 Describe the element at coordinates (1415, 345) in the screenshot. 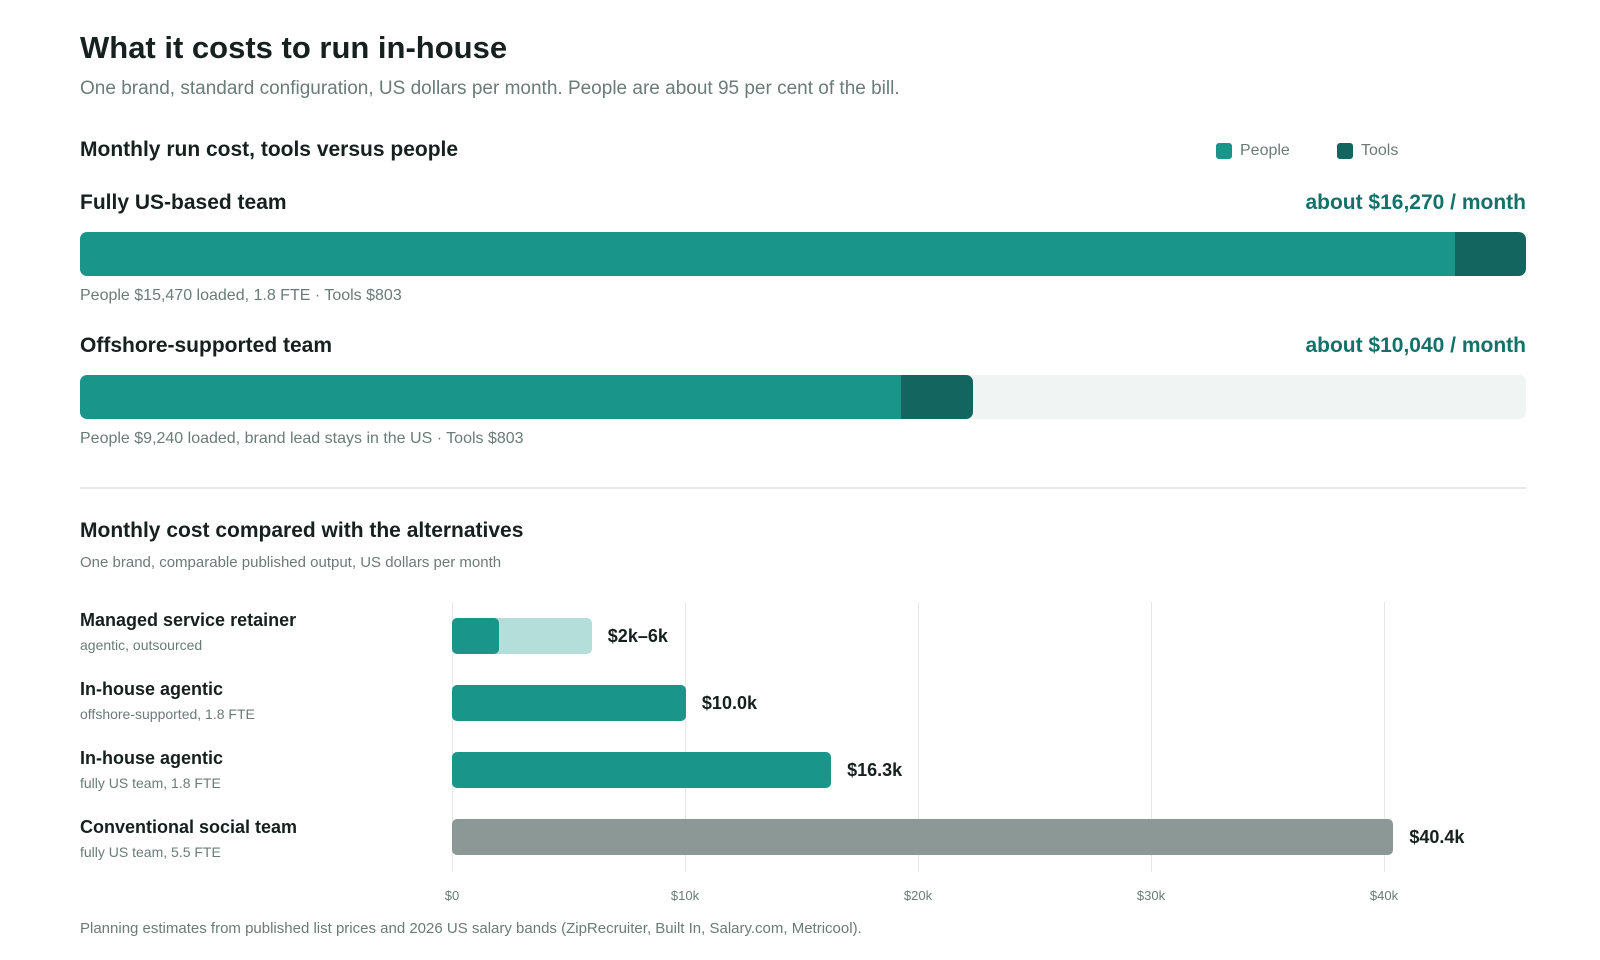

I see `row-total-offshore-team: about $10,040 / month` at that location.